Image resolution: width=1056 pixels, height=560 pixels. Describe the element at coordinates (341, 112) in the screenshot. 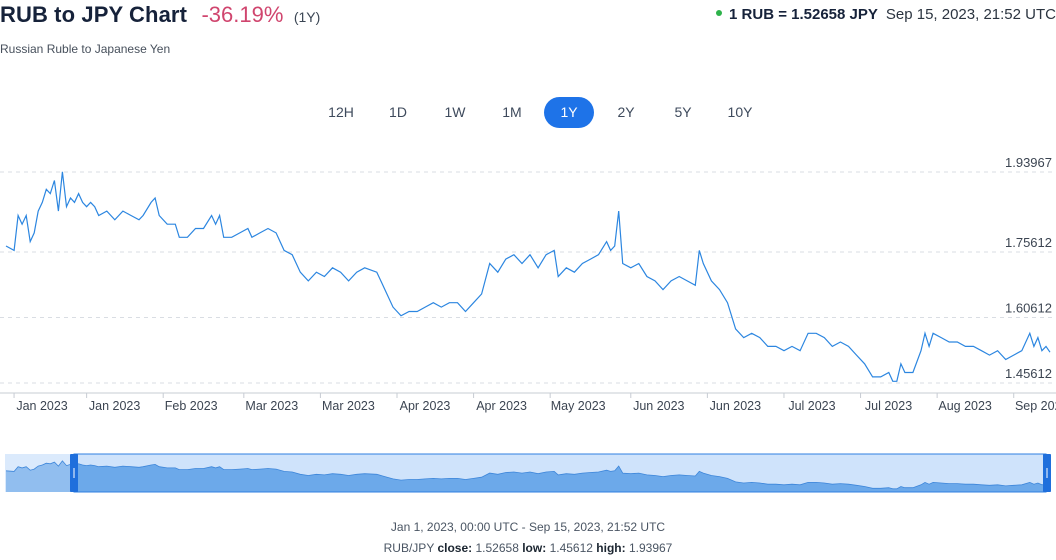

I see `tab-12h: 12H` at that location.